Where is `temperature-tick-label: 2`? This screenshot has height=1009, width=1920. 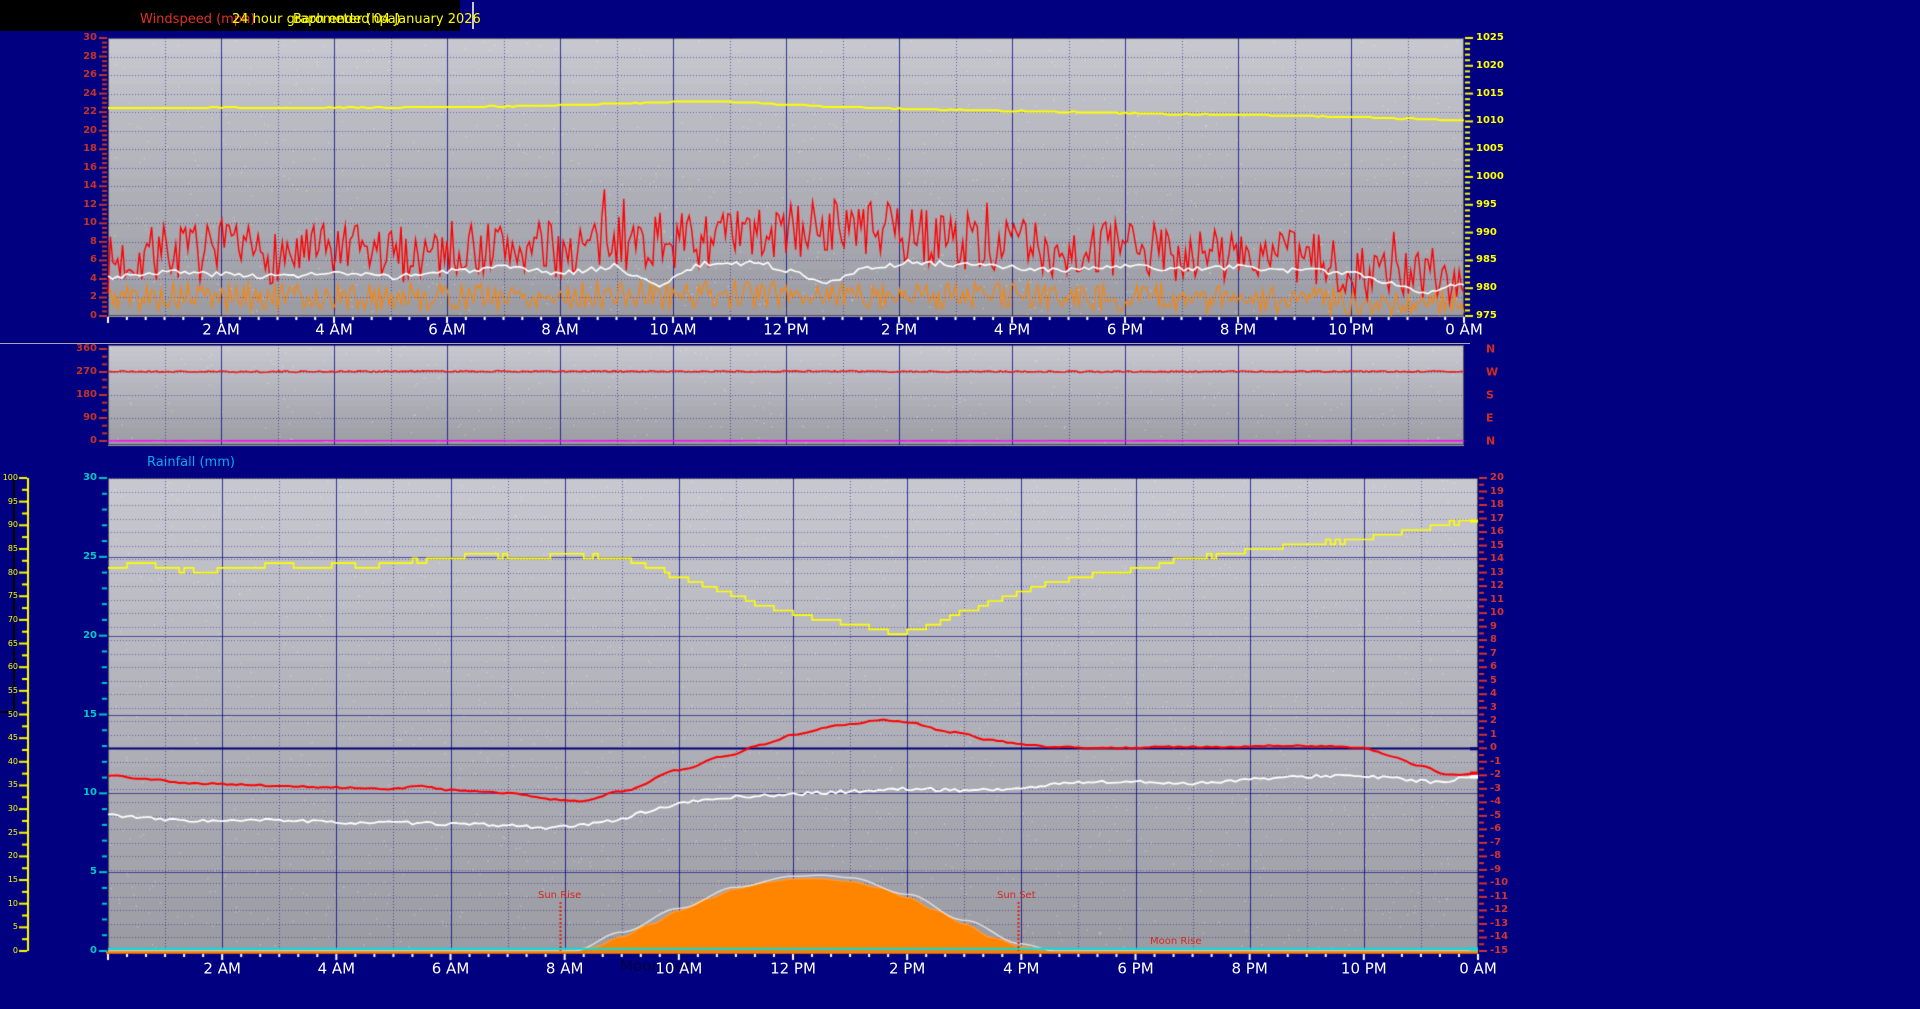
temperature-tick-label: 2 is located at coordinates (1493, 721).